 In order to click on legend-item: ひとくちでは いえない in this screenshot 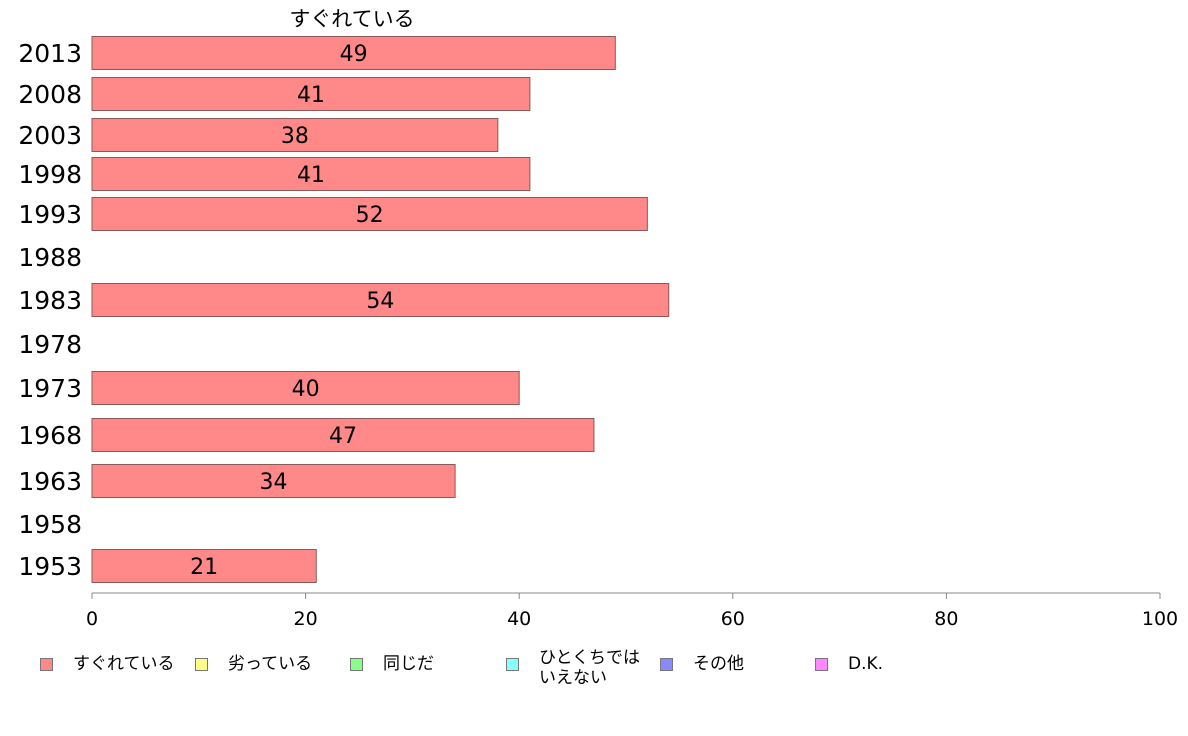, I will do `click(573, 668)`.